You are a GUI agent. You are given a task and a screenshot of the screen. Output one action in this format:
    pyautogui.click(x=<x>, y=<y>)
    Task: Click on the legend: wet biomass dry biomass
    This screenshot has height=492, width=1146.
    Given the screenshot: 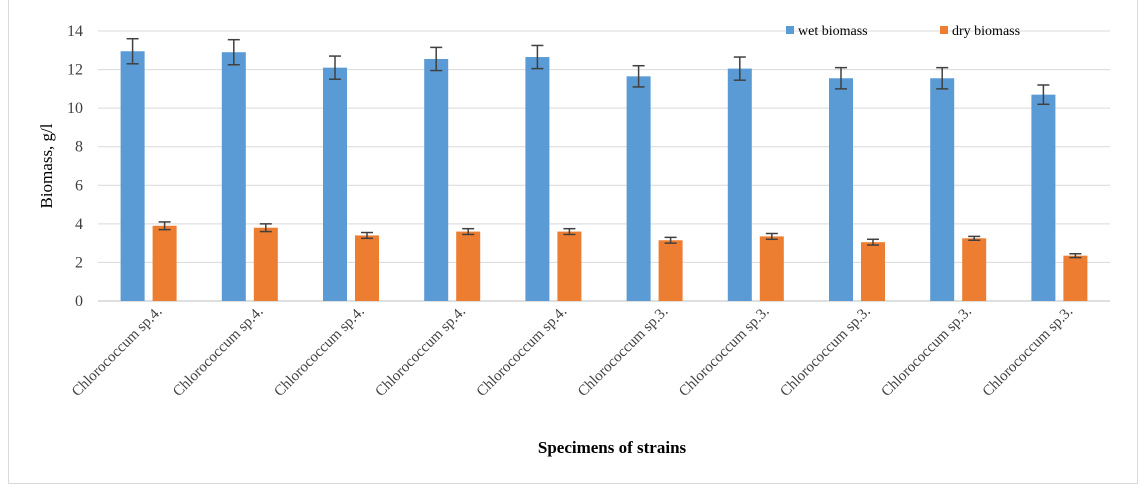 What is the action you would take?
    pyautogui.click(x=903, y=31)
    